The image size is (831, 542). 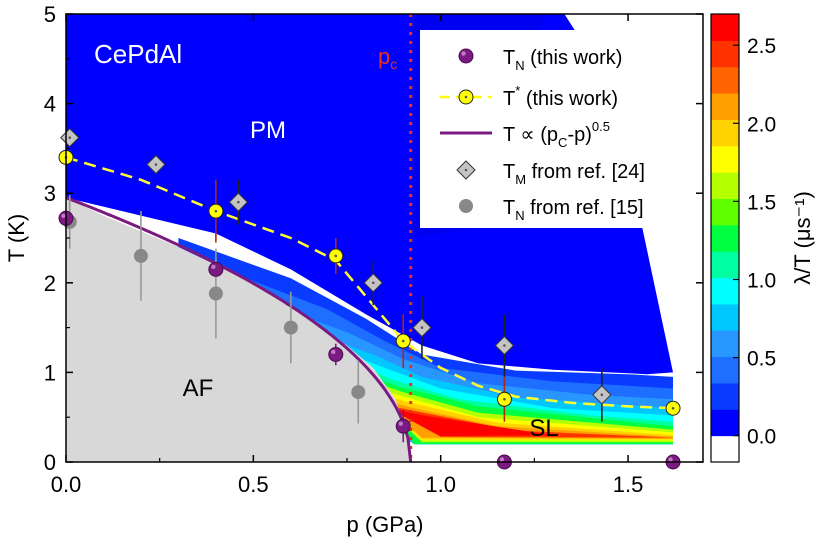 I want to click on marker-tm-4-dot, so click(x=422, y=327).